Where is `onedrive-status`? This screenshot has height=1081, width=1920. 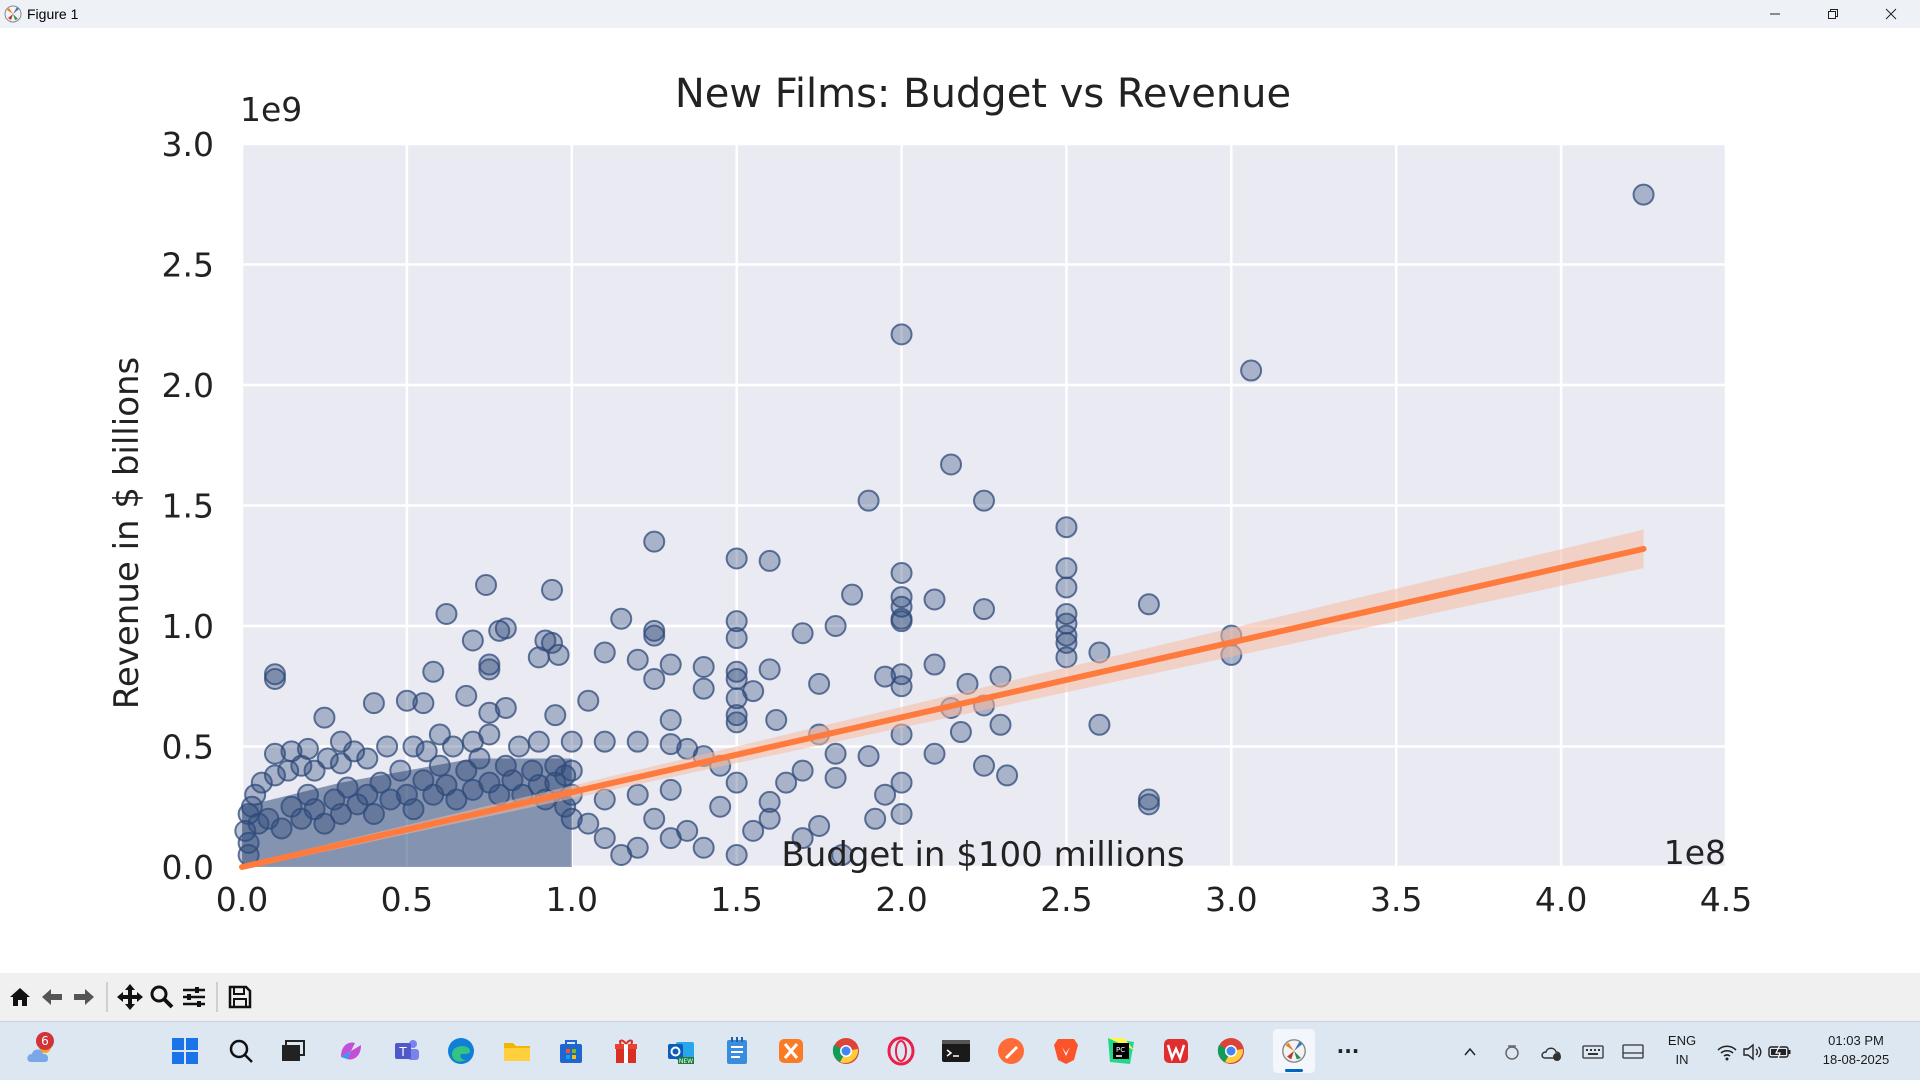
onedrive-status is located at coordinates (1552, 1051).